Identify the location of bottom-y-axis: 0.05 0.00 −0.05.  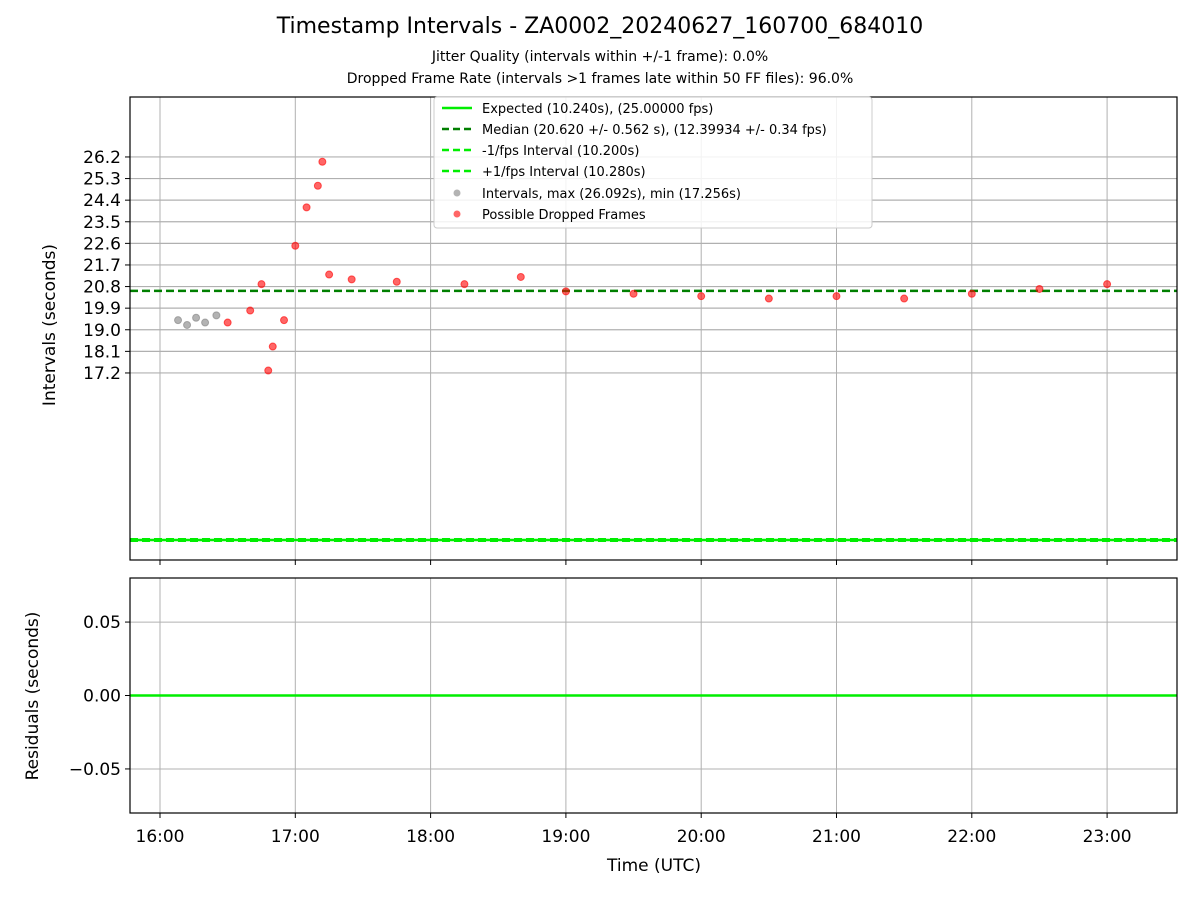
(99, 696).